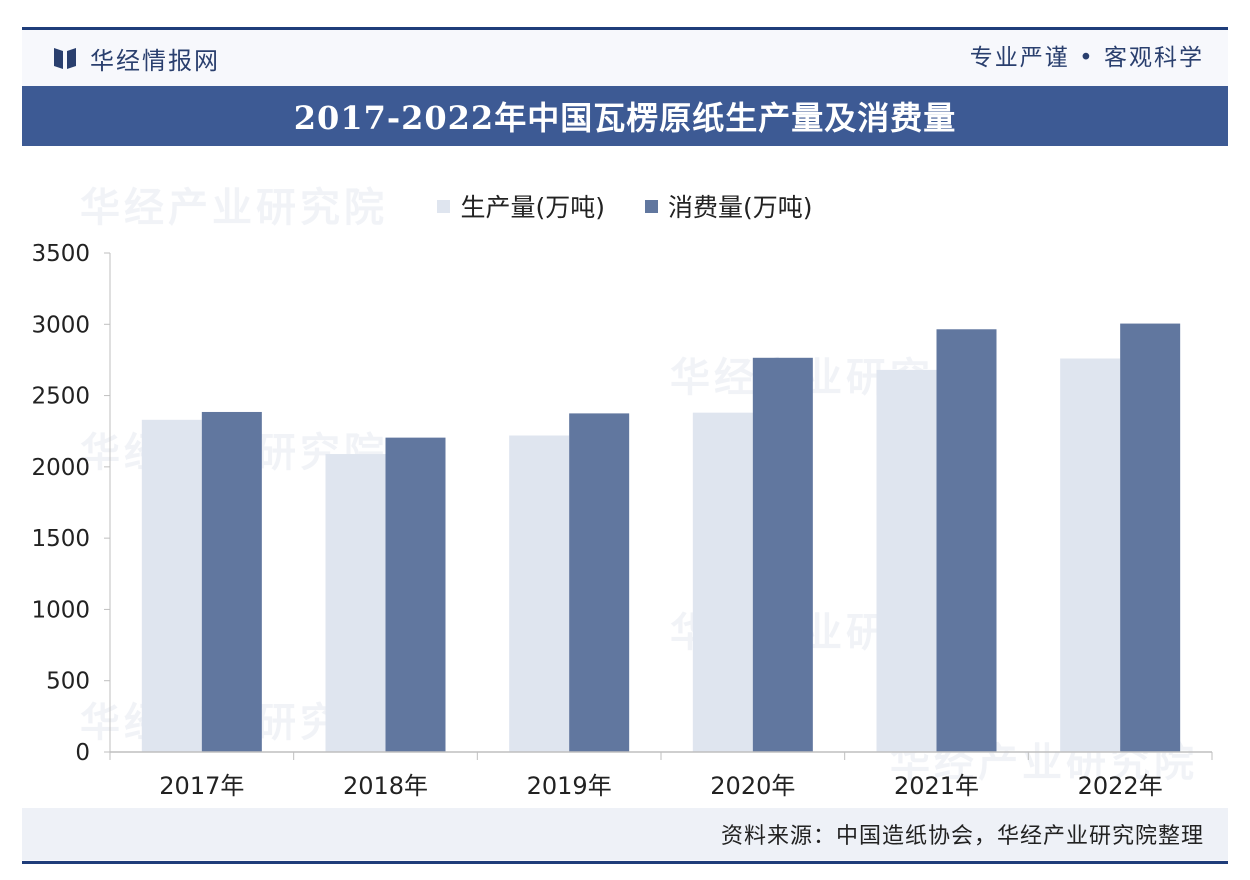 Image resolution: width=1250 pixels, height=880 pixels. I want to click on legend-label-production: 生产量(万吨), so click(532, 207).